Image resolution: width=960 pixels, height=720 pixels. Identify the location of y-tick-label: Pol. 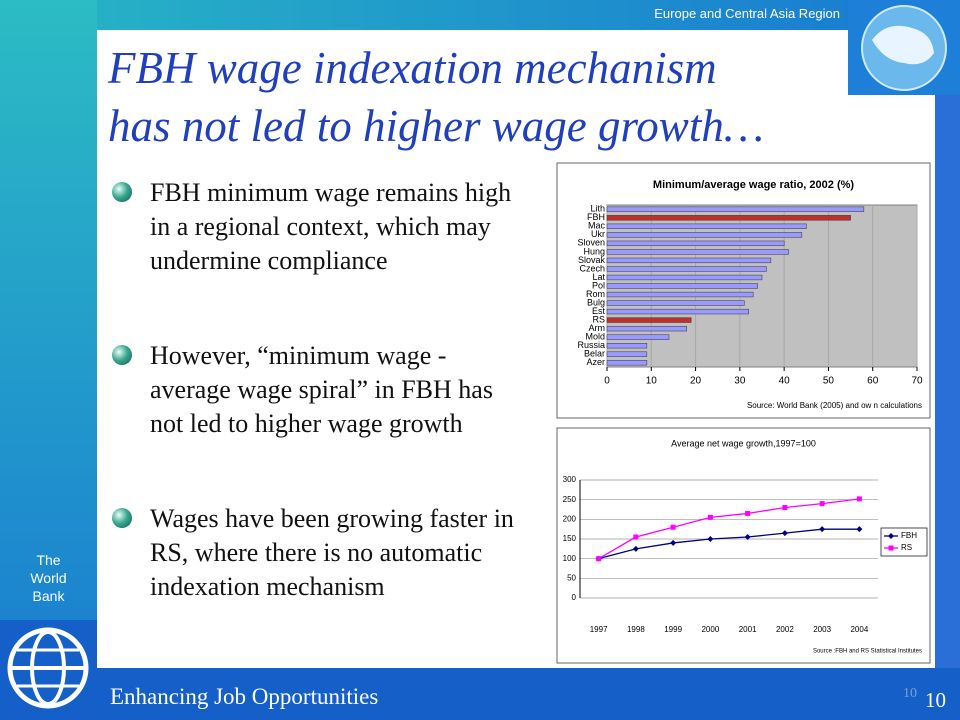
(598, 285).